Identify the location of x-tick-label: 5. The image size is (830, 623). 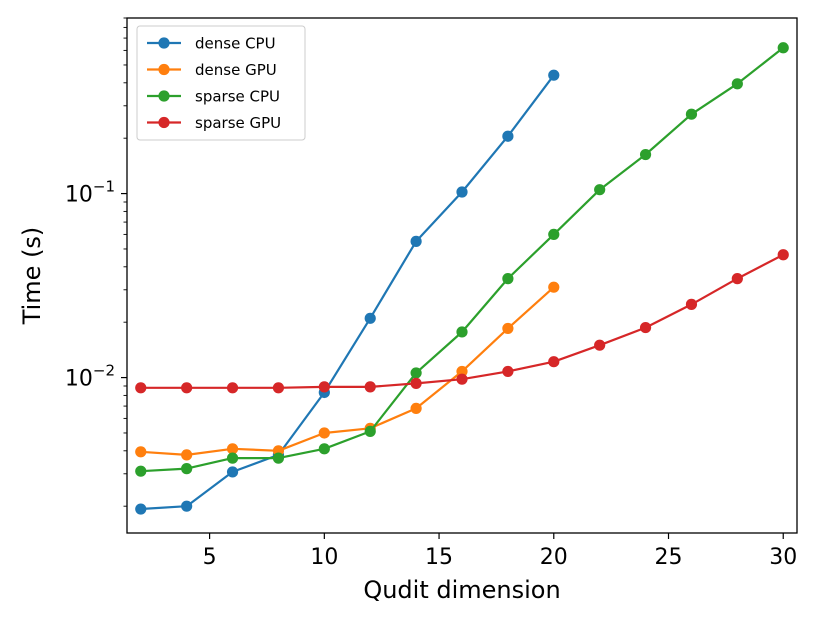
(210, 557).